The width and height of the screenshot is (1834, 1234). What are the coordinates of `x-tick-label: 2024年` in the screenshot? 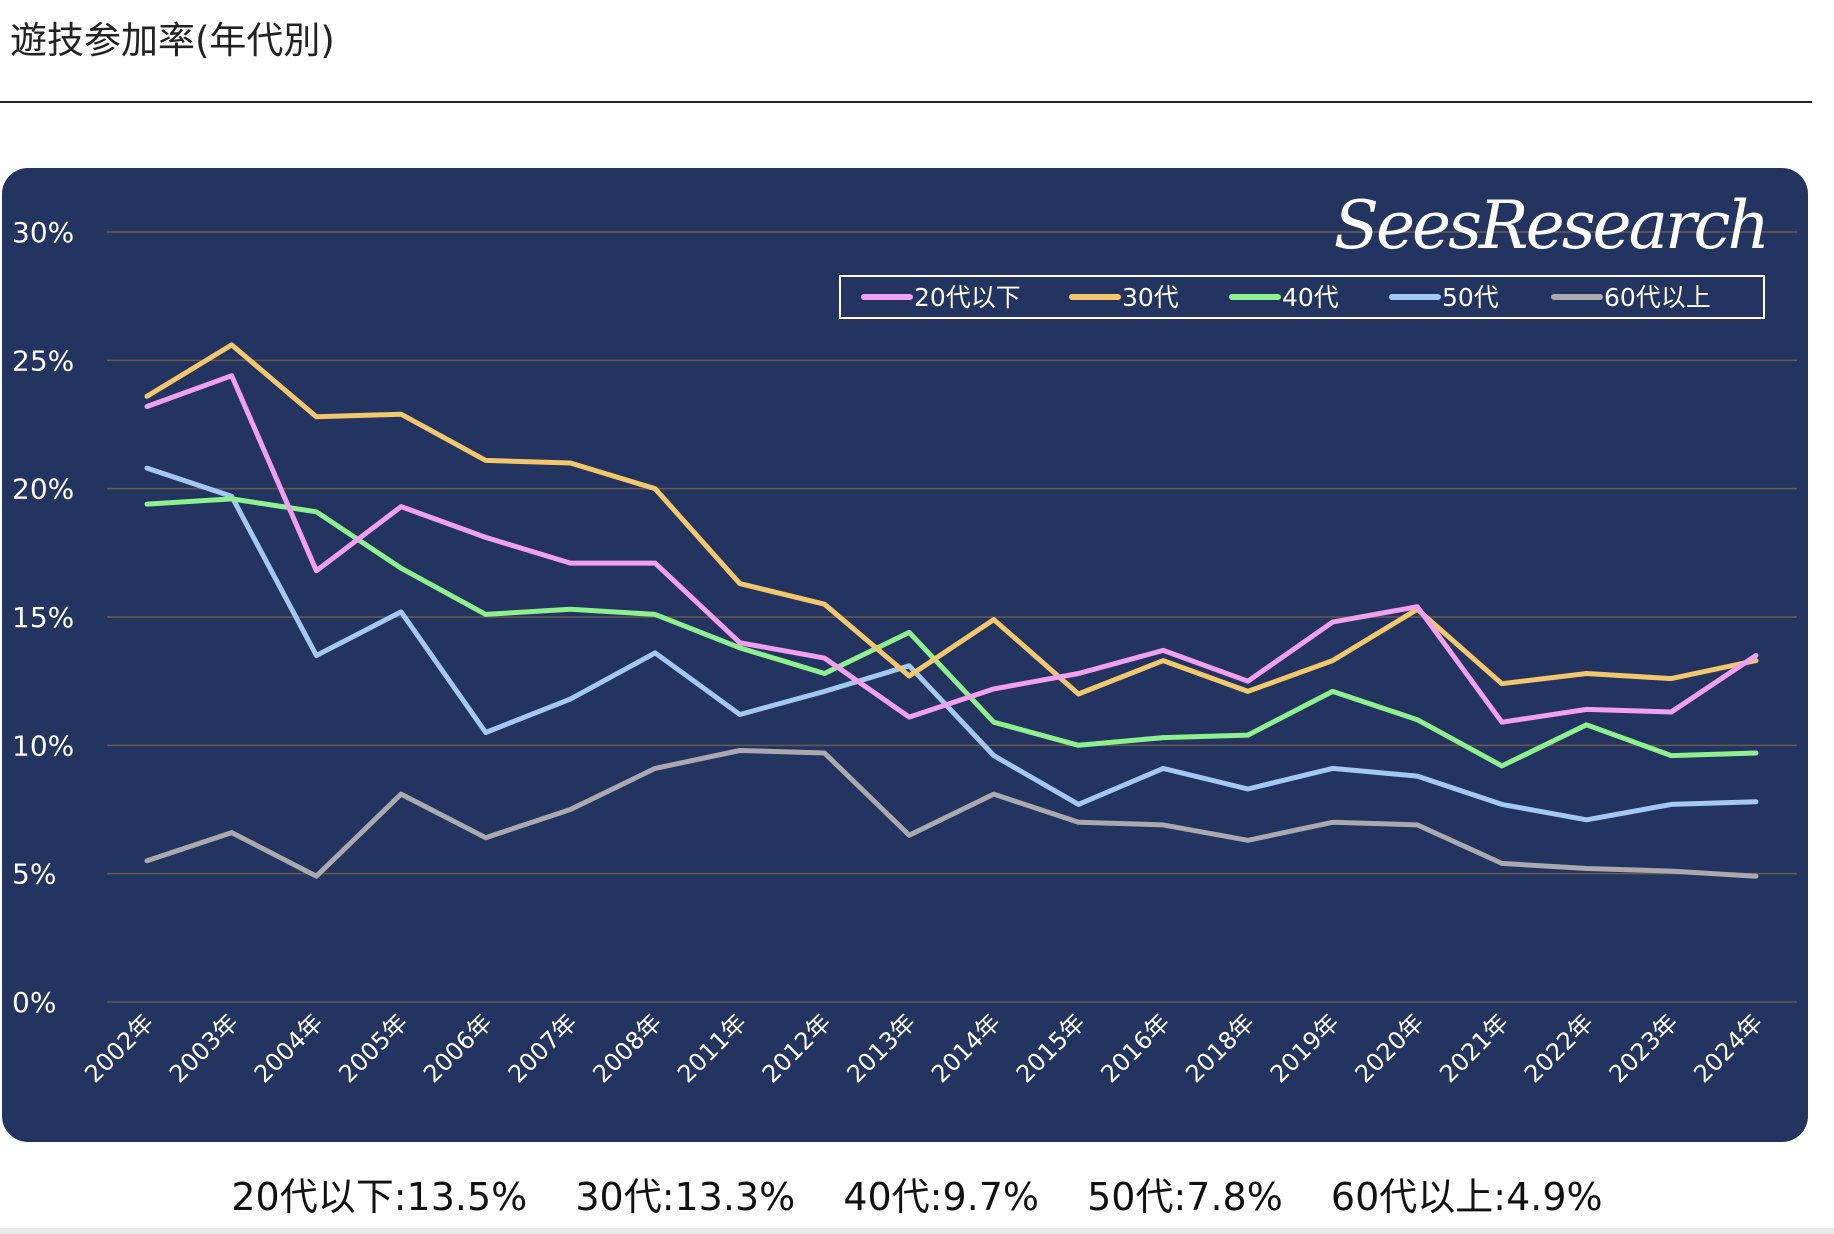 It's located at (1728, 1048).